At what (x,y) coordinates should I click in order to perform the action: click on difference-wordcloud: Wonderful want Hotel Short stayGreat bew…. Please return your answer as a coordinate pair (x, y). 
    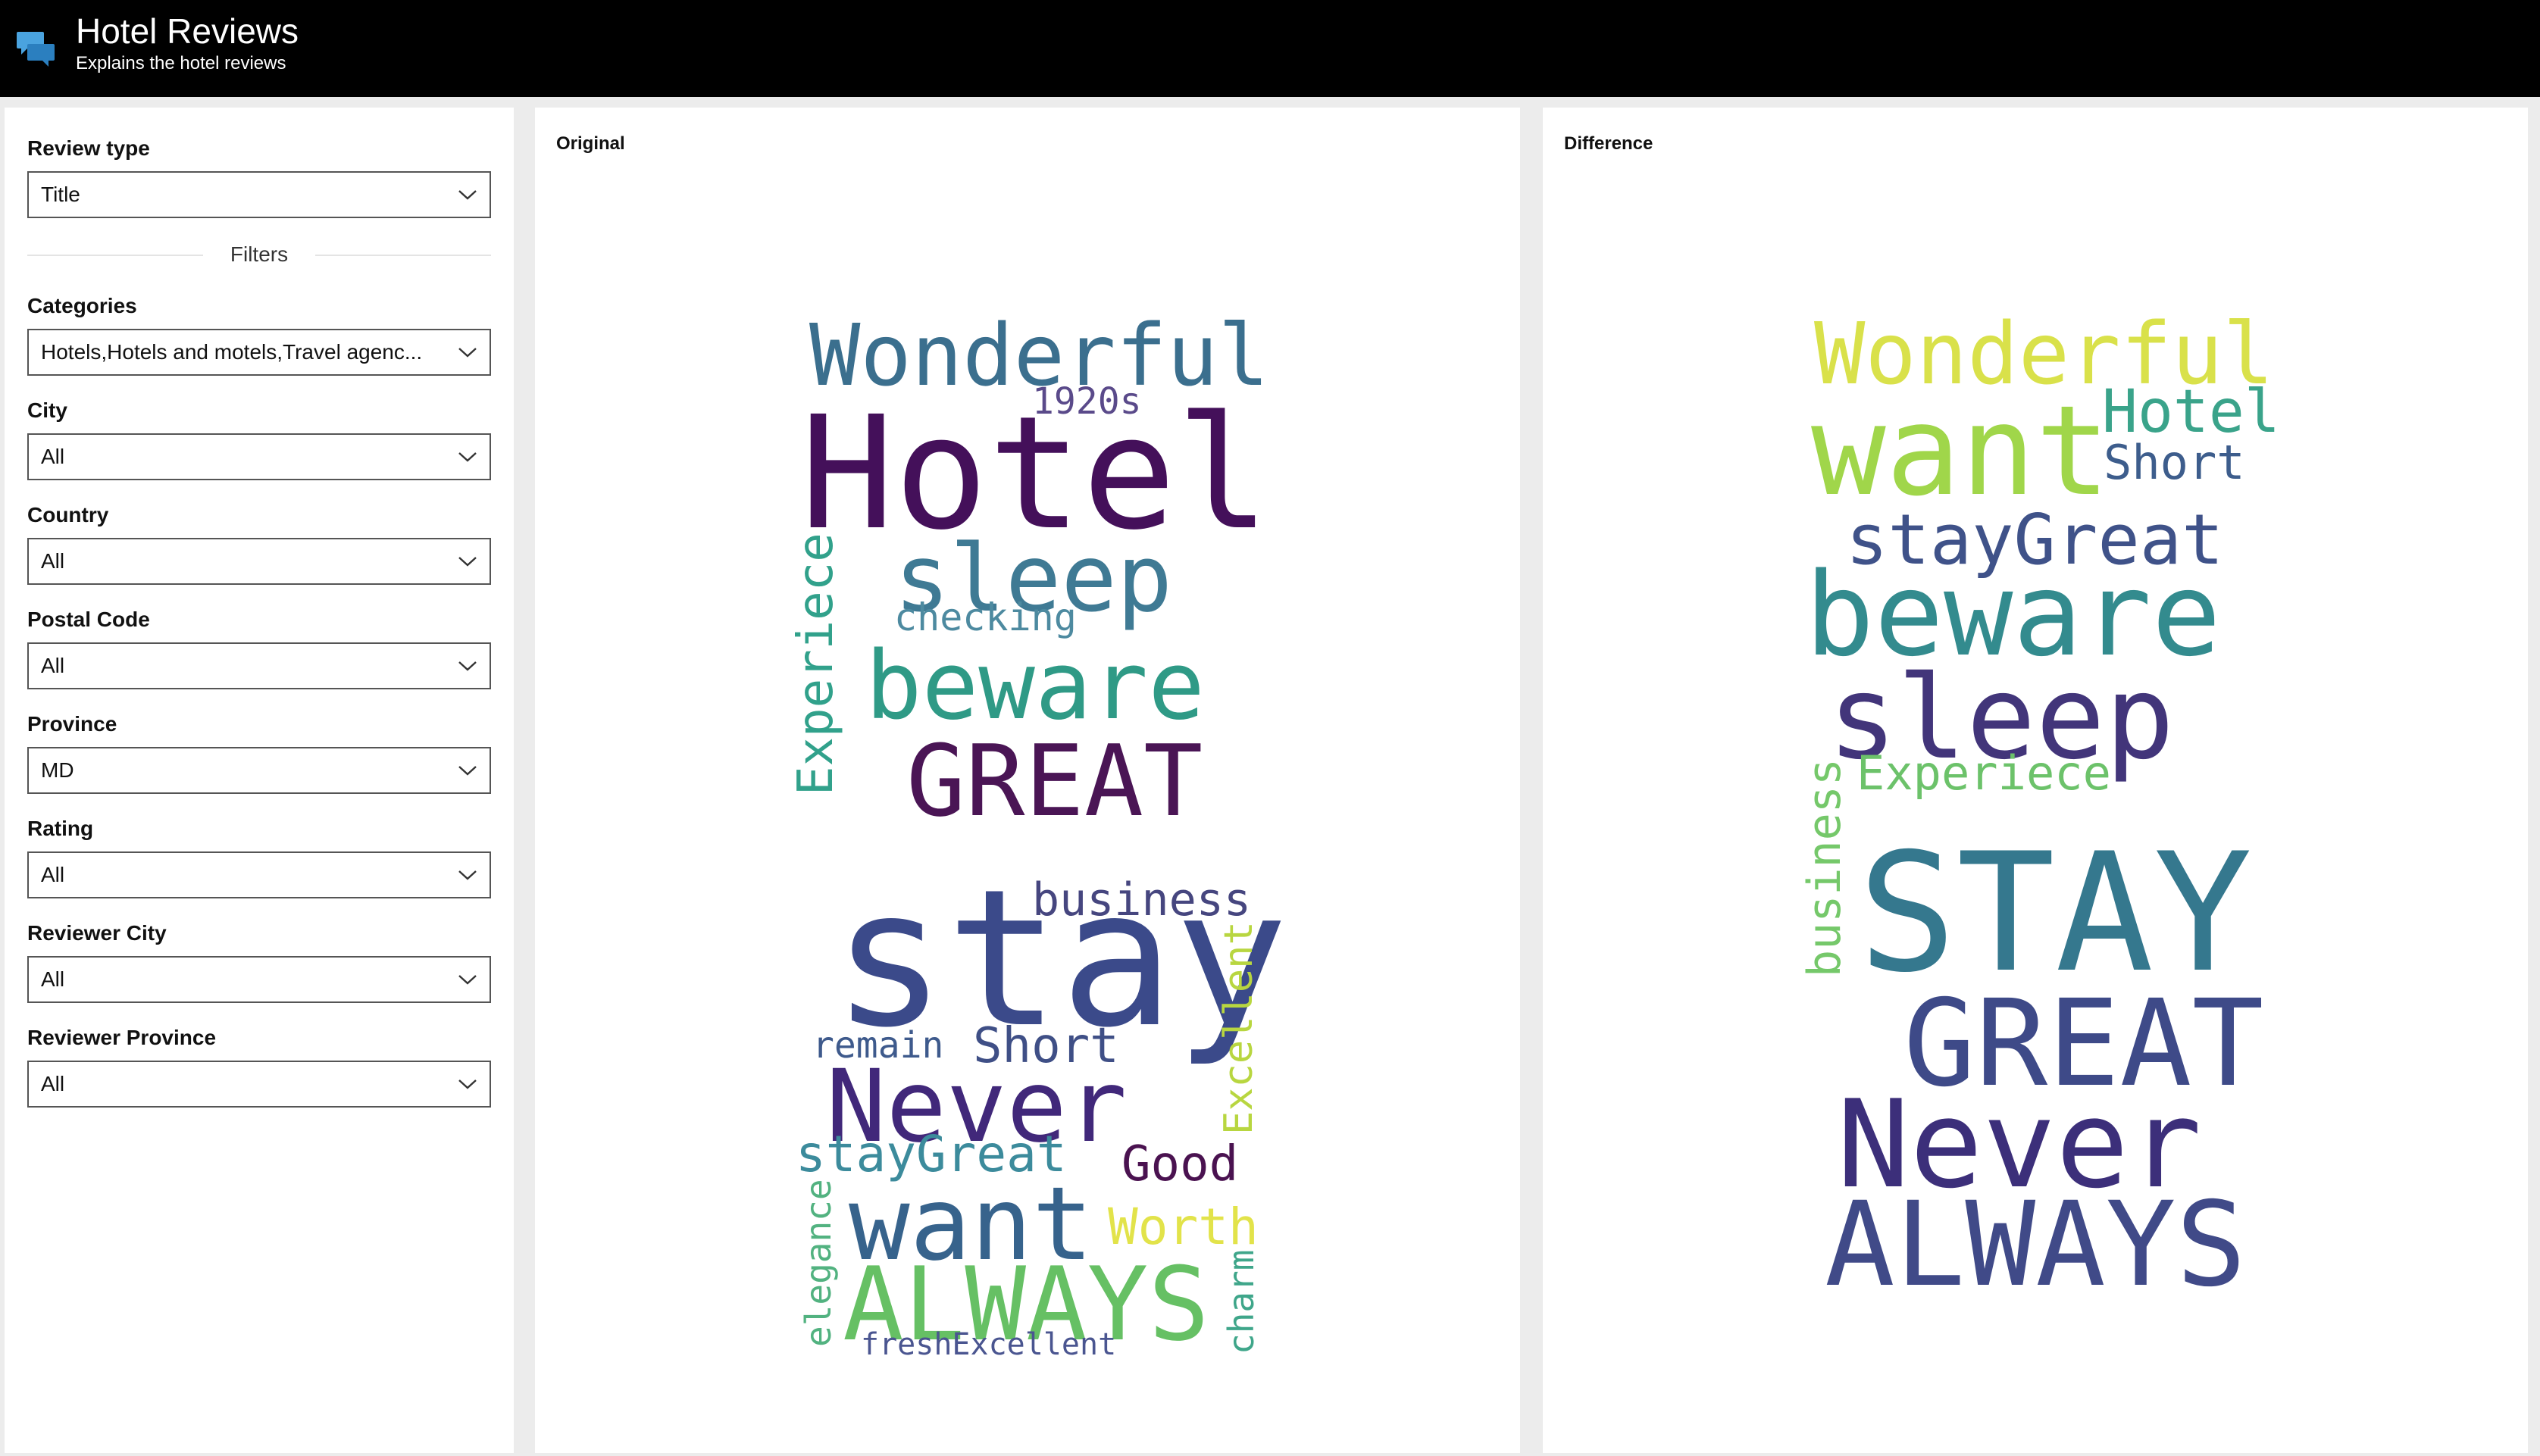
    Looking at the image, I should click on (2039, 809).